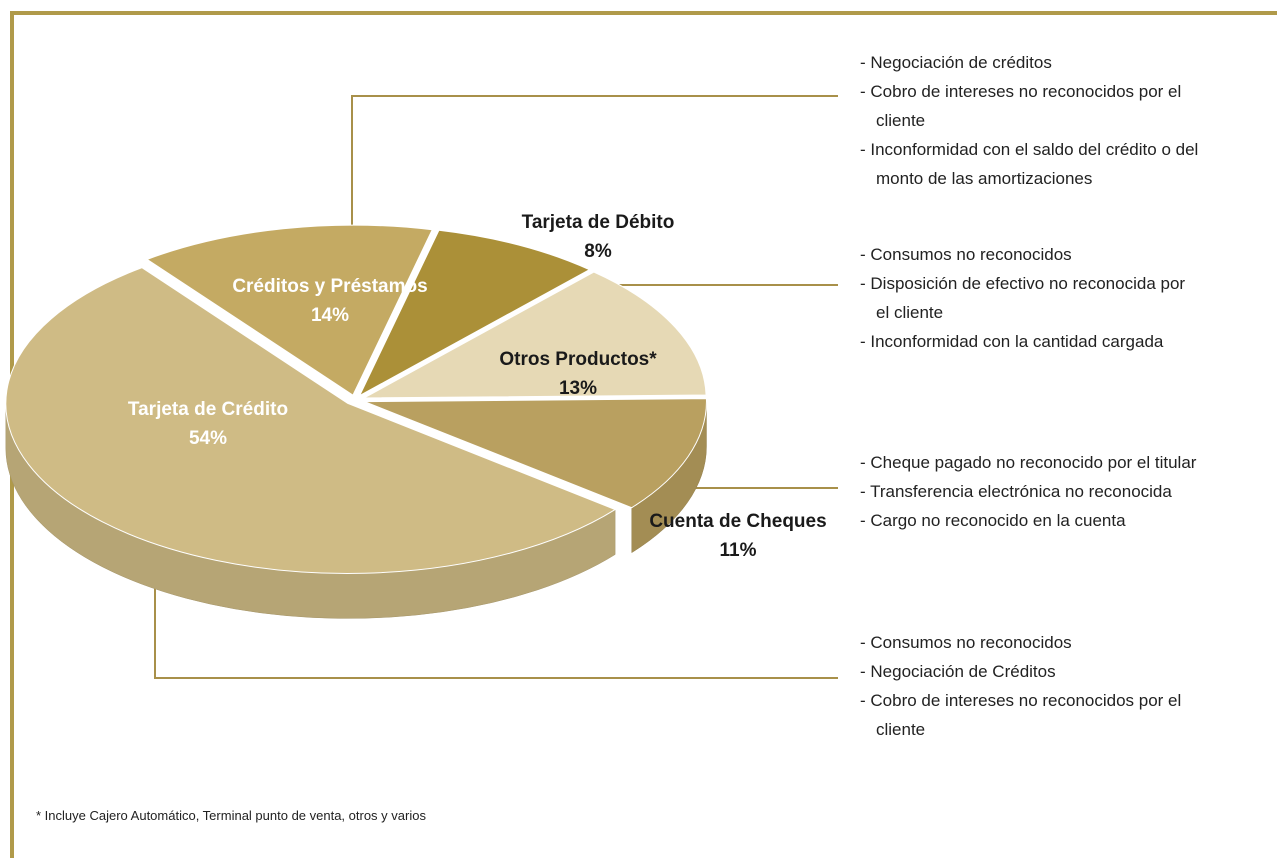 The height and width of the screenshot is (858, 1277). Describe the element at coordinates (738, 550) in the screenshot. I see `value-label: 11%` at that location.